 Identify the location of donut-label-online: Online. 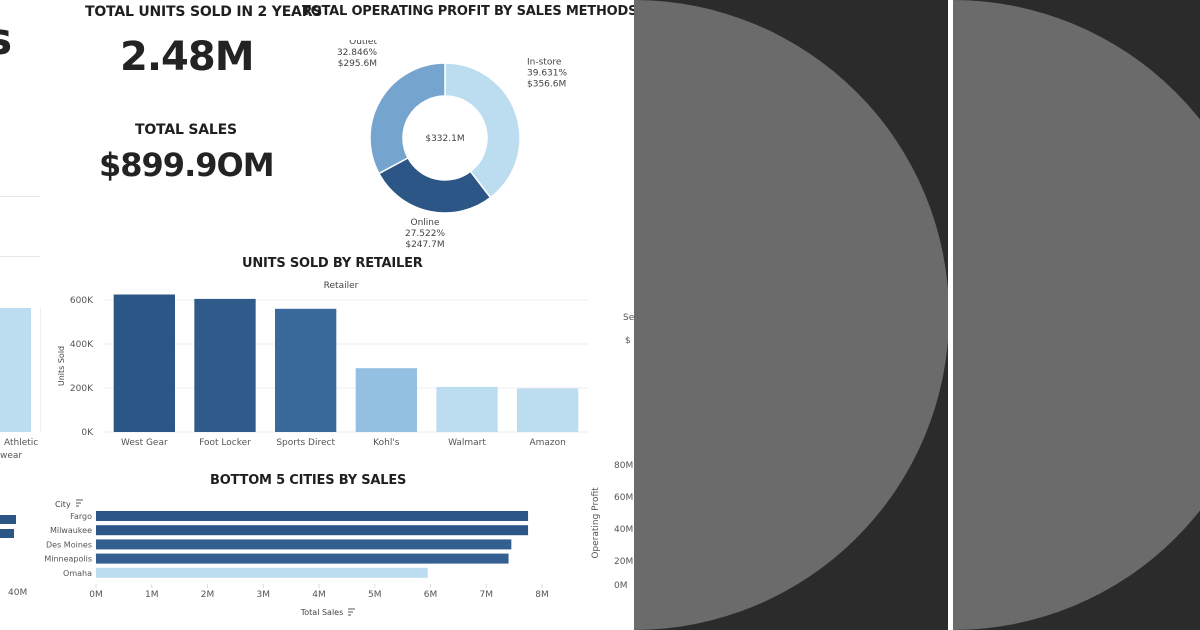
(424, 223).